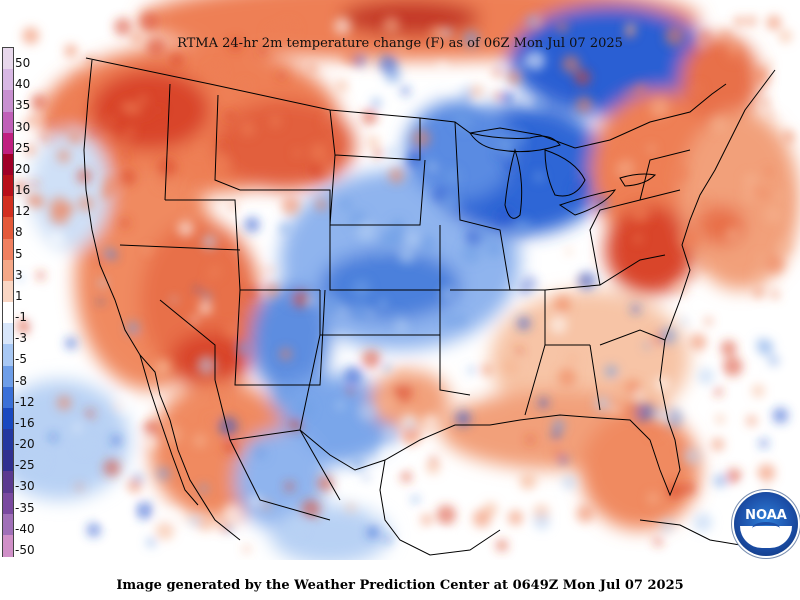  Describe the element at coordinates (514, 142) in the screenshot. I see `lake-superior` at that location.